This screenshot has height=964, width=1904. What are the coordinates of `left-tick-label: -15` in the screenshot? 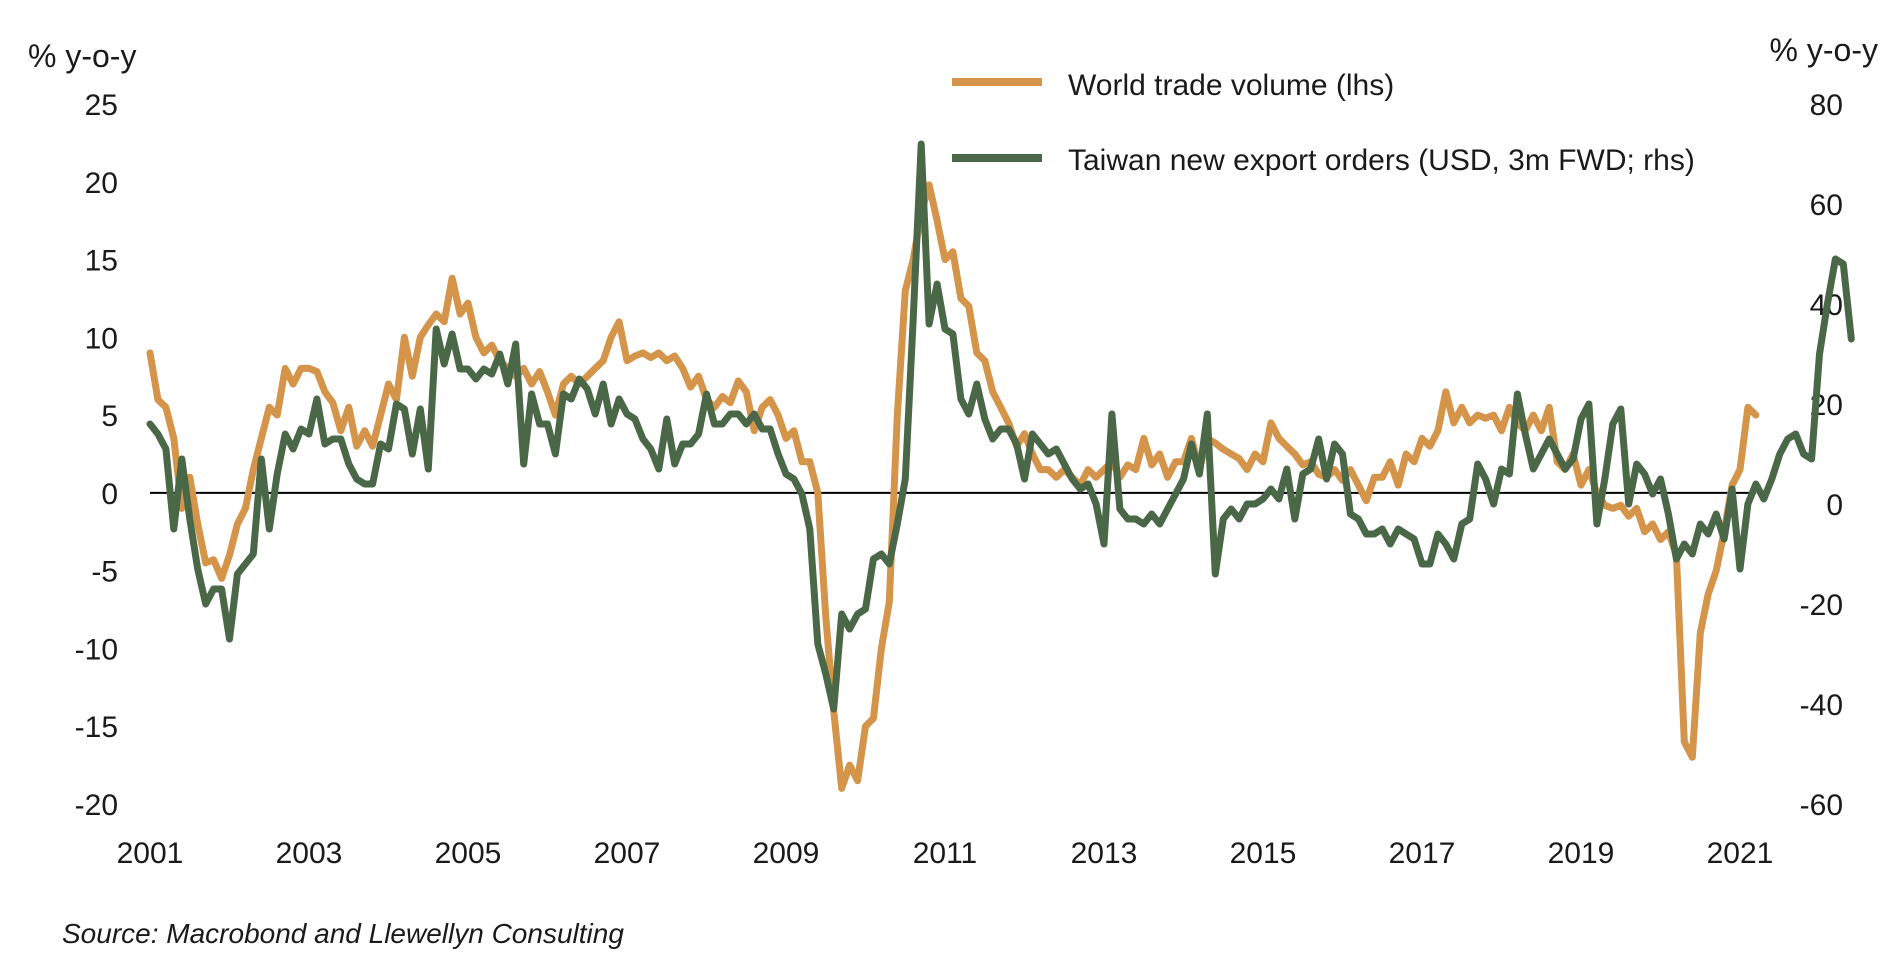 It's located at (96, 727).